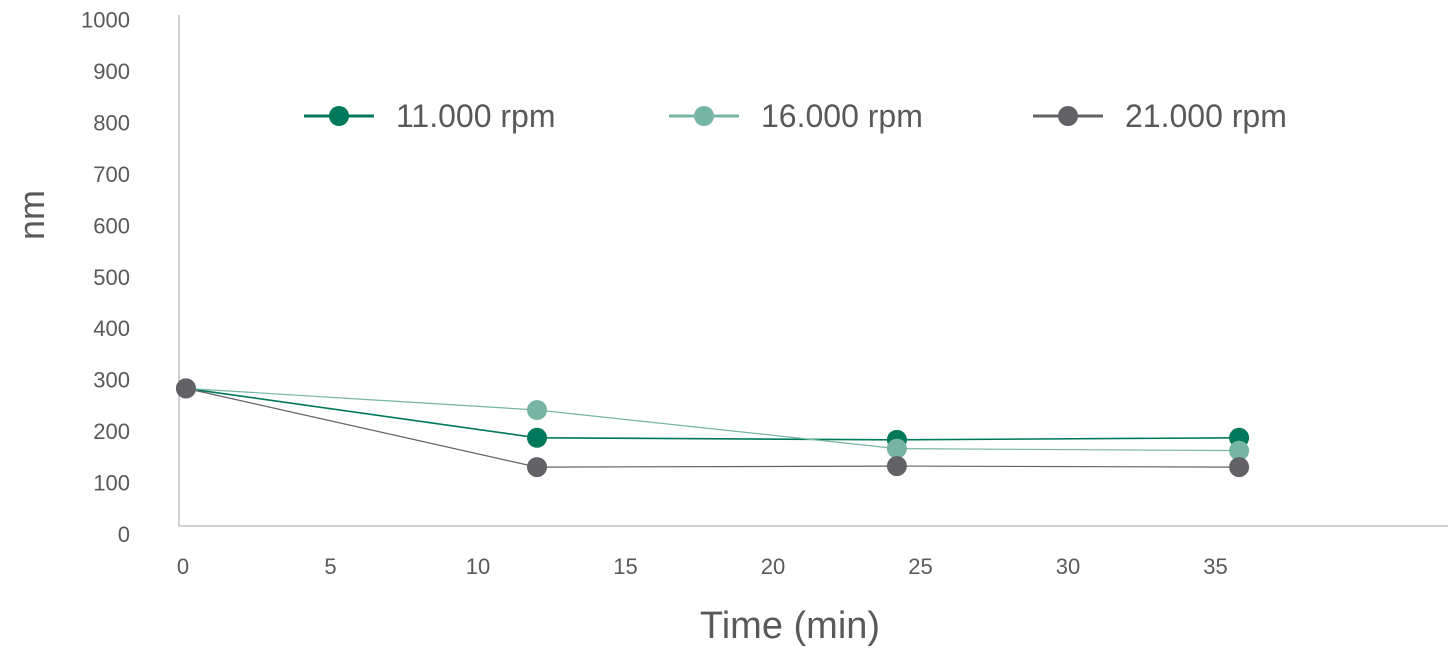 This screenshot has width=1448, height=651. Describe the element at coordinates (625, 566) in the screenshot. I see `x-tick-label: 15` at that location.